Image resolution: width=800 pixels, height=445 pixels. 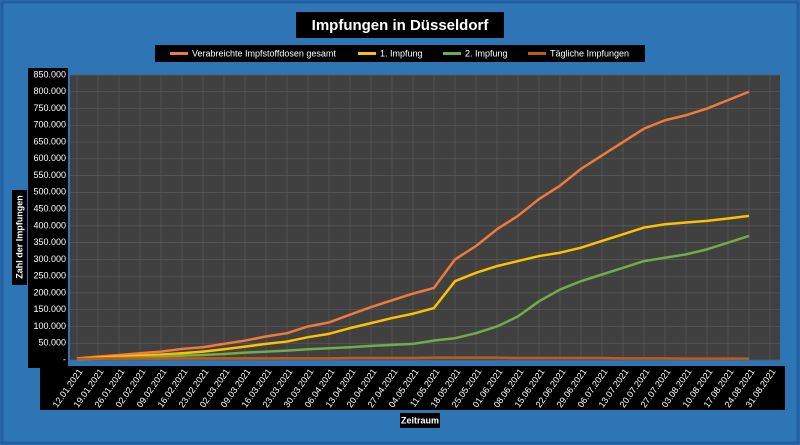 I want to click on legend-label: Verabreichte Impfstoffdosen gesamt, so click(x=264, y=53).